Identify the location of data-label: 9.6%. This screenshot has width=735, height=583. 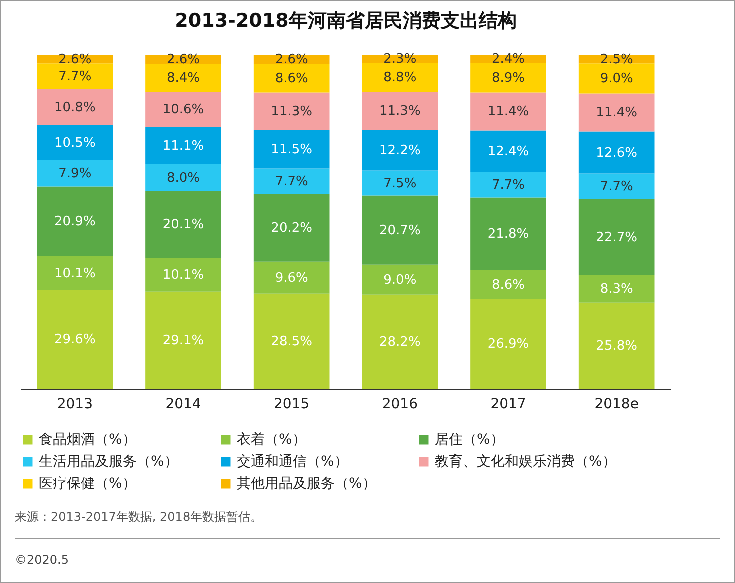
(291, 278).